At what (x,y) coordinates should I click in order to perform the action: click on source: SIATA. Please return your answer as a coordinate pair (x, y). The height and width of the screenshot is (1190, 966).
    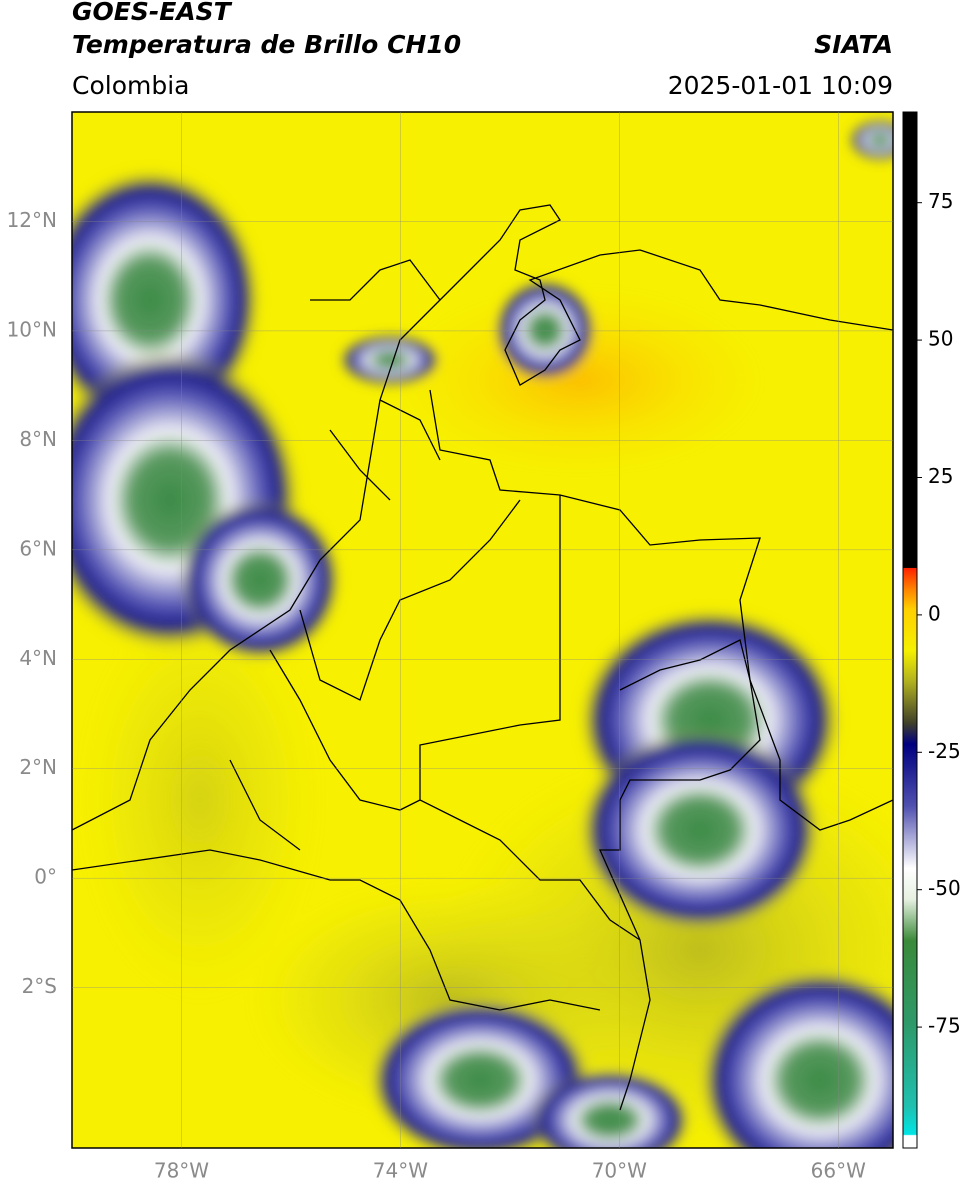
    Looking at the image, I should click on (853, 44).